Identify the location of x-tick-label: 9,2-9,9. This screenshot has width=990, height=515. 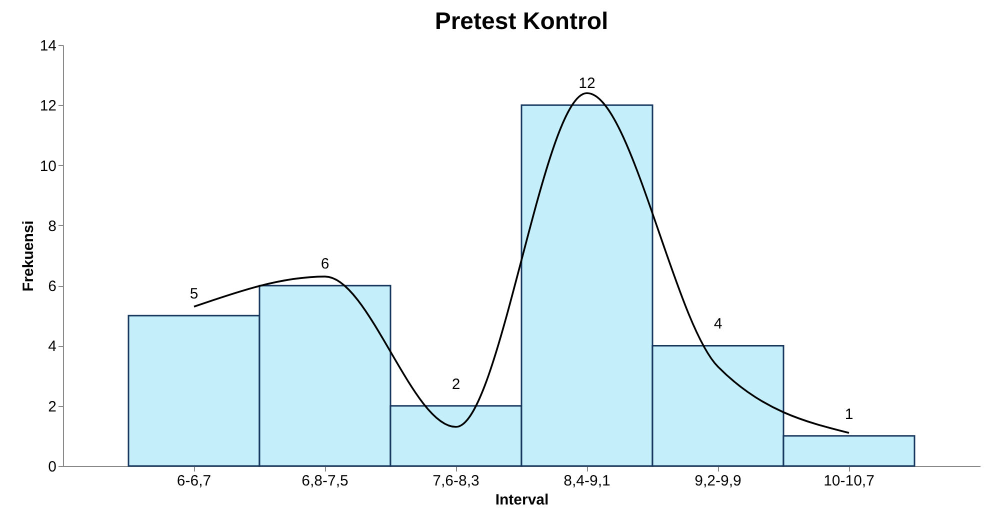
(718, 481).